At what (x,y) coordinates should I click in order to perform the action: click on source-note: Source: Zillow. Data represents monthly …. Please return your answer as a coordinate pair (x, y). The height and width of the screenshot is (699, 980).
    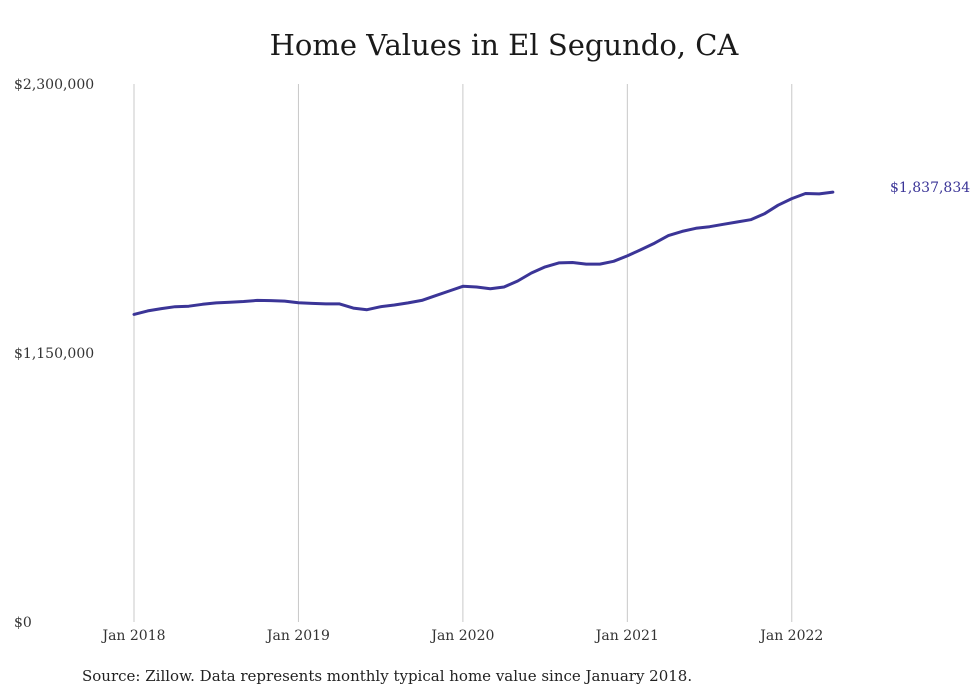
    Looking at the image, I should click on (387, 676).